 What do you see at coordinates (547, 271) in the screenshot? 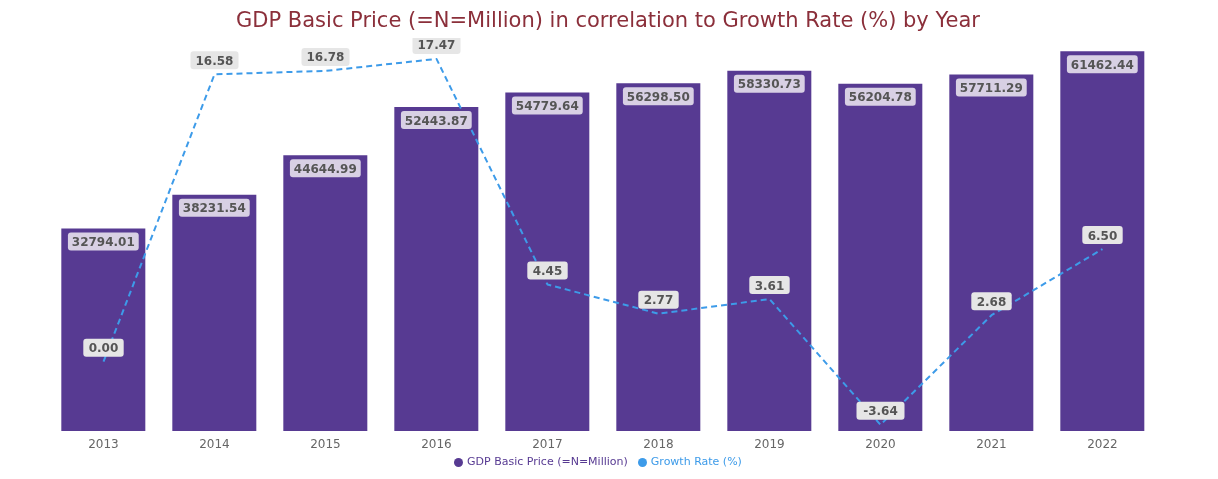
I see `data-label: 4.45` at bounding box center [547, 271].